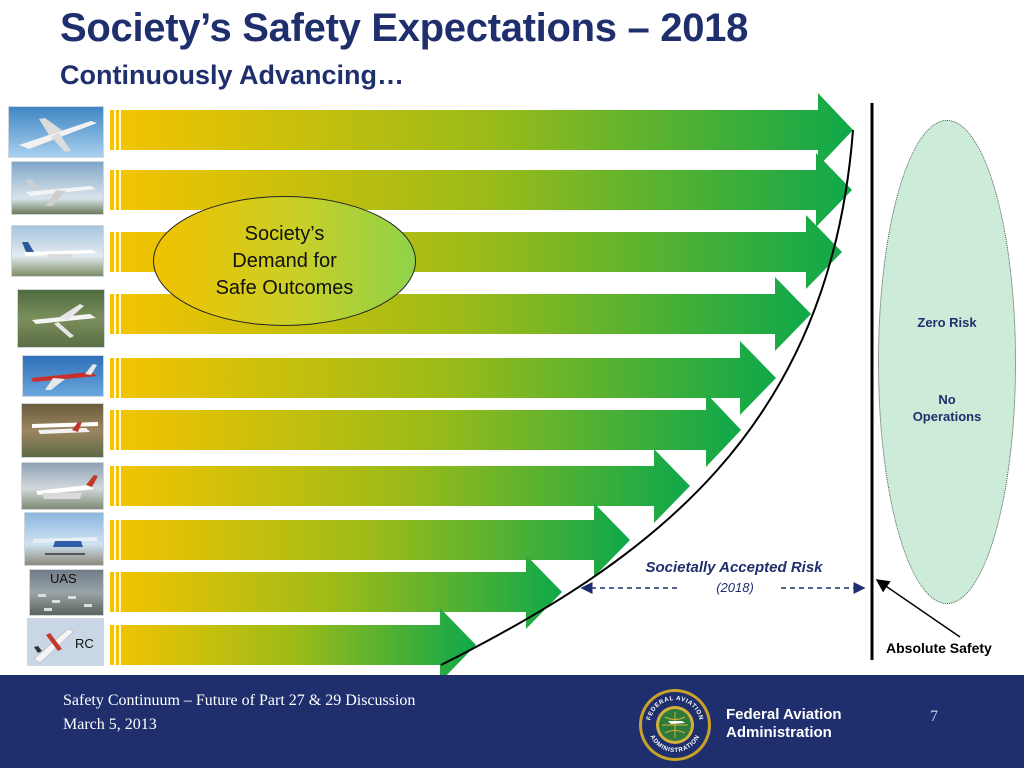 Image resolution: width=1024 pixels, height=768 pixels. What do you see at coordinates (58, 135) in the screenshot?
I see `airliner-icon` at bounding box center [58, 135].